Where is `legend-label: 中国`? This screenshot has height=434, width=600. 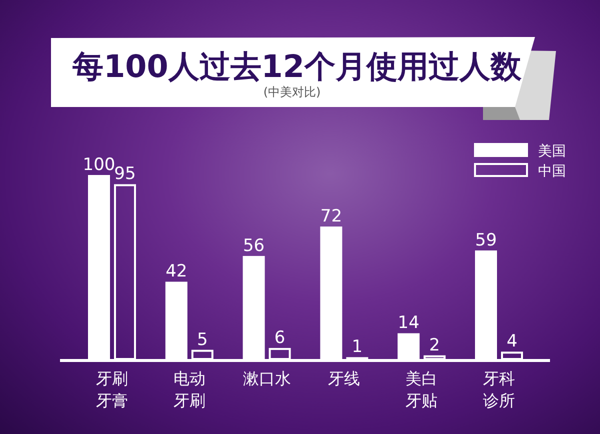 legend-label: 中国 is located at coordinates (552, 172).